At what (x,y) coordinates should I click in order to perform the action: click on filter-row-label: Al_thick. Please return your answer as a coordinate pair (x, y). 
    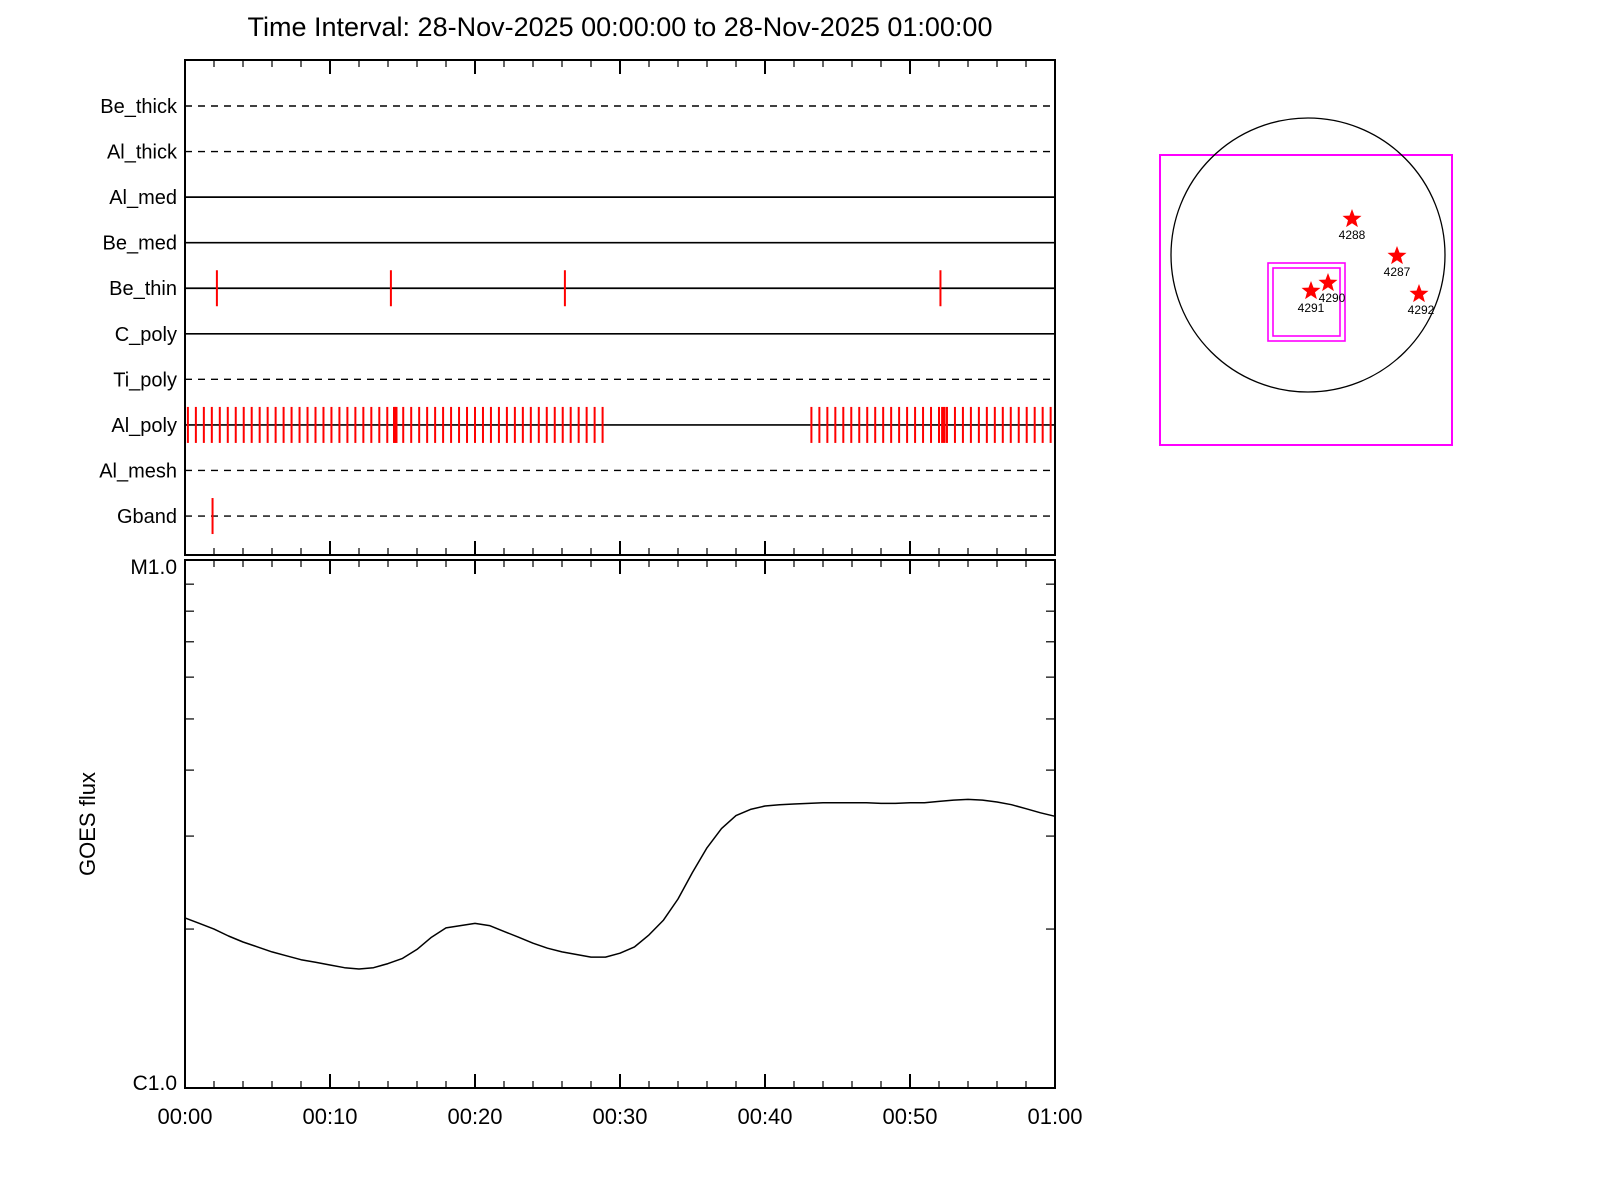
    Looking at the image, I should click on (142, 153).